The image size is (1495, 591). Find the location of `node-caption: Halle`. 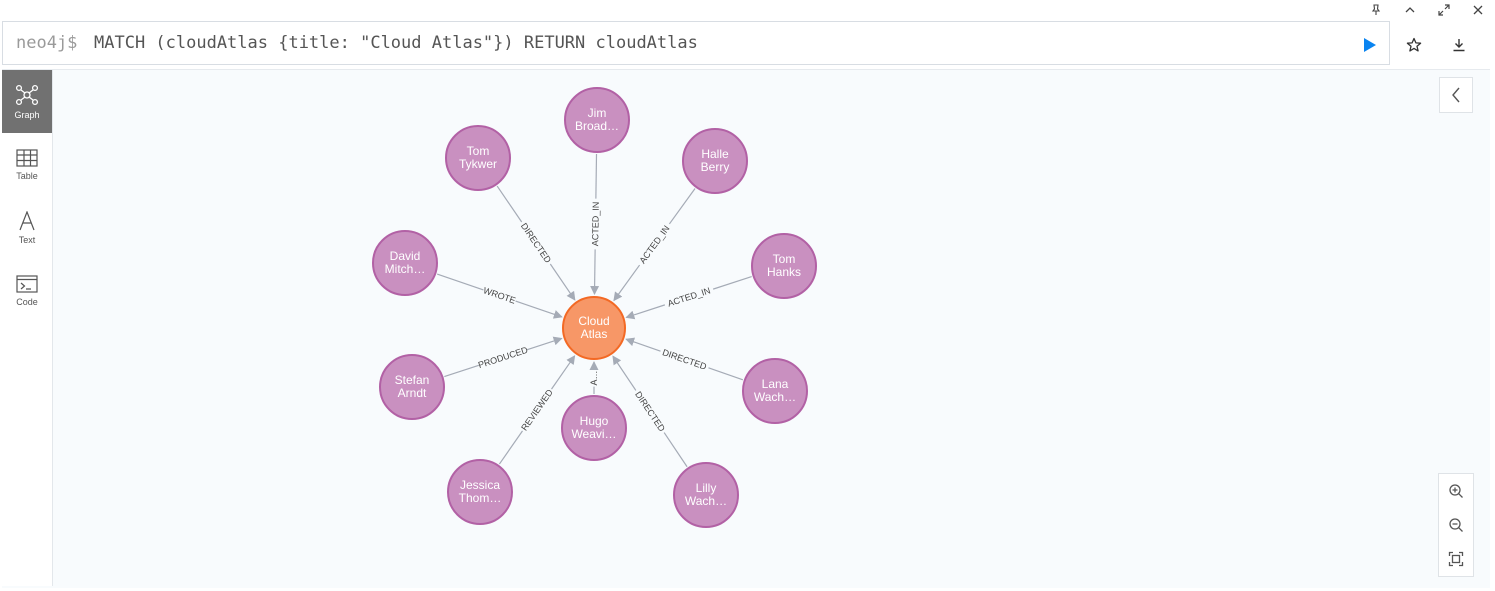

node-caption: Halle is located at coordinates (715, 154).